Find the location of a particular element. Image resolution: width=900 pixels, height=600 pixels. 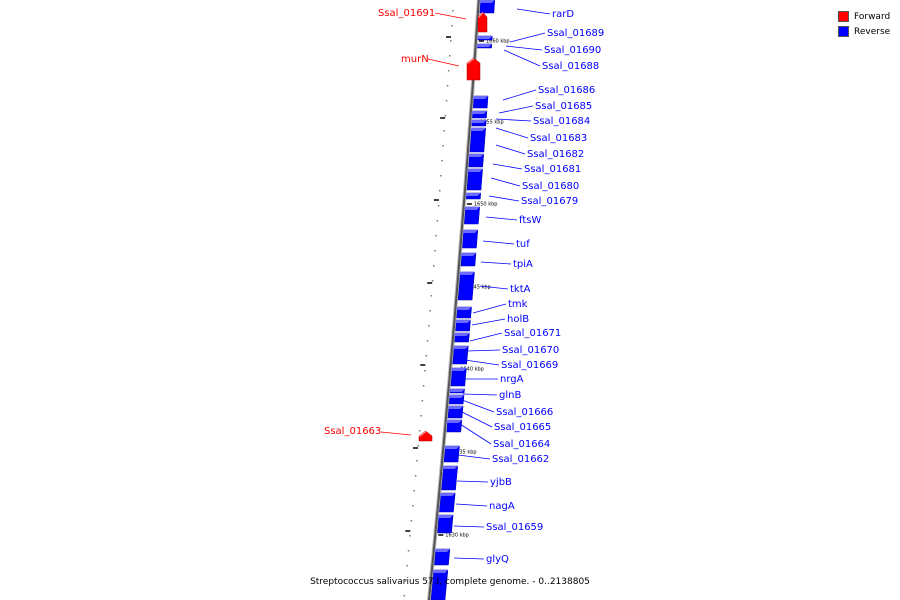

reverse-gene-label: Ssal_01664 is located at coordinates (521, 444).